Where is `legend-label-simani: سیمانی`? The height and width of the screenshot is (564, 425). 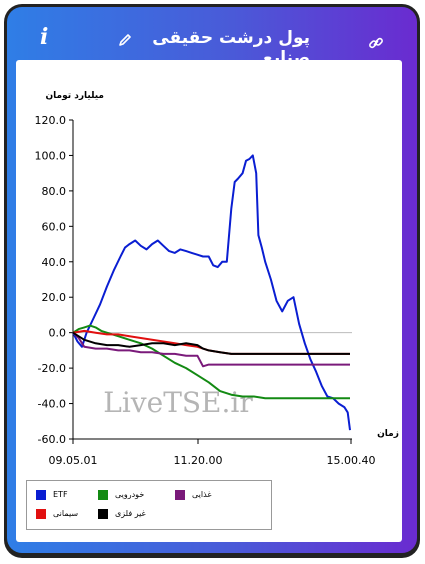 legend-label-simani: سیمانی is located at coordinates (66, 513).